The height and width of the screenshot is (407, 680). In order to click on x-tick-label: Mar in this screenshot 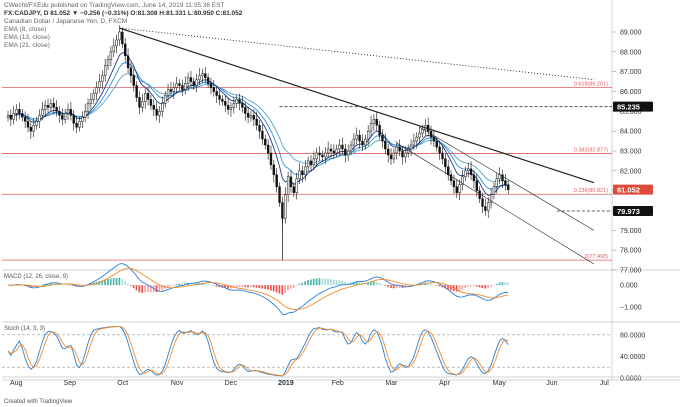, I will do `click(391, 383)`.